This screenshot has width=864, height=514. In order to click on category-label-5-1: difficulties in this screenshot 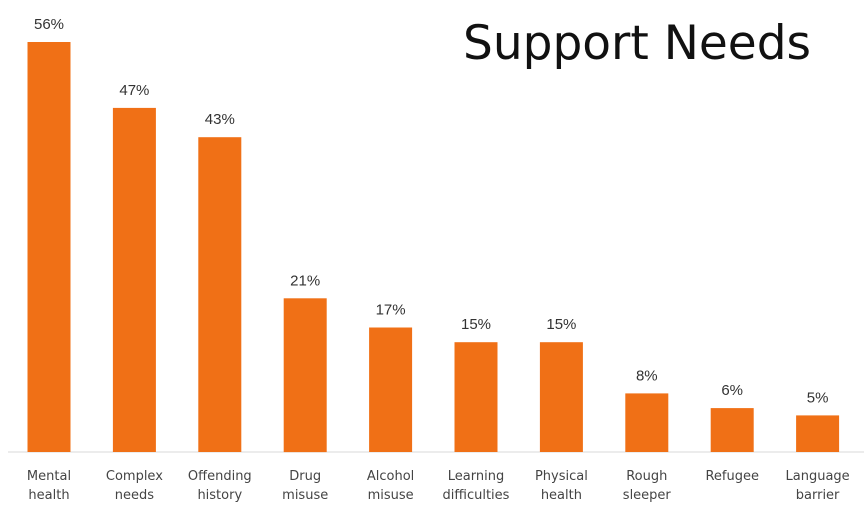, I will do `click(476, 495)`.